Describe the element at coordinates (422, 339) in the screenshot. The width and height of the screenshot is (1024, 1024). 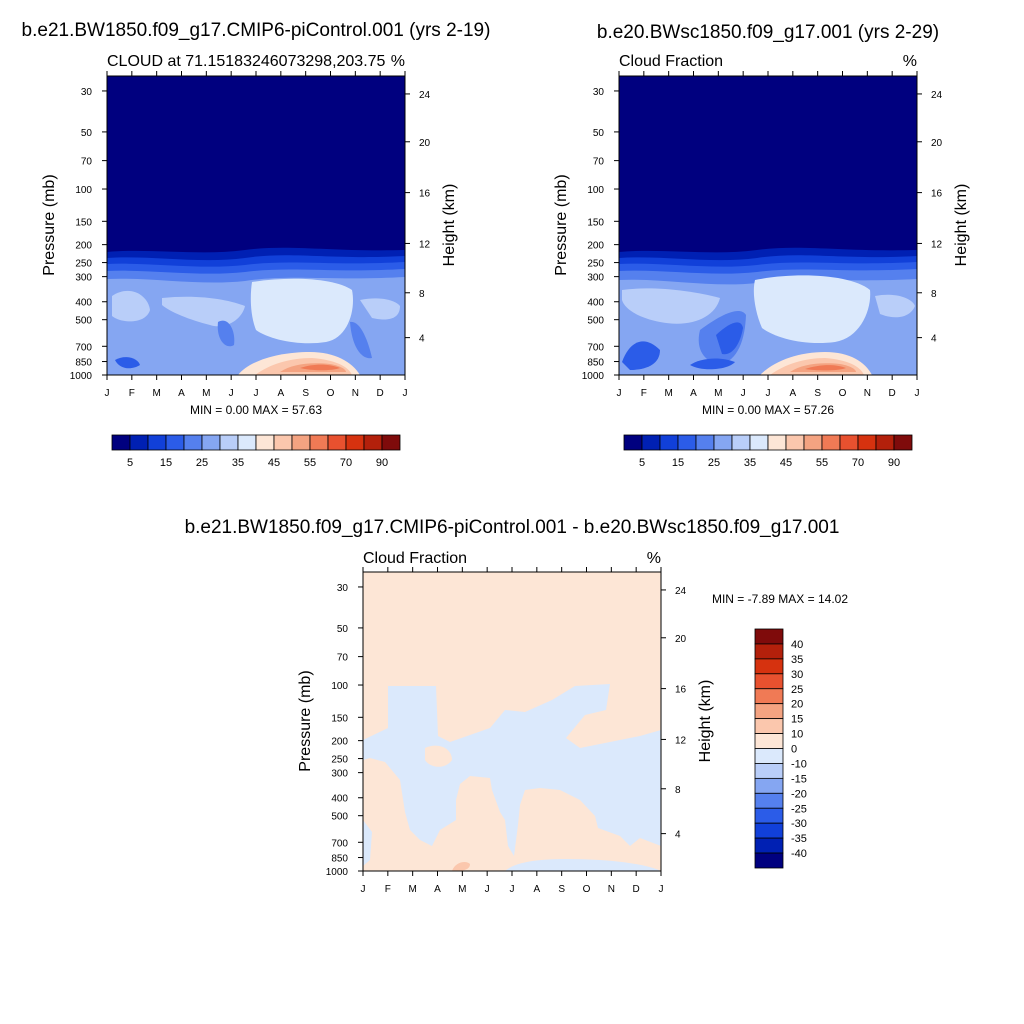
I see `y-right-tick-label: 4` at that location.